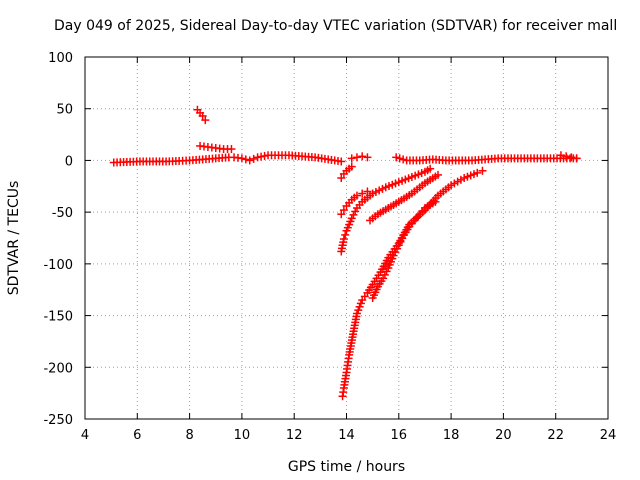  Describe the element at coordinates (58, 265) in the screenshot. I see `y-tick-label: -100` at that location.